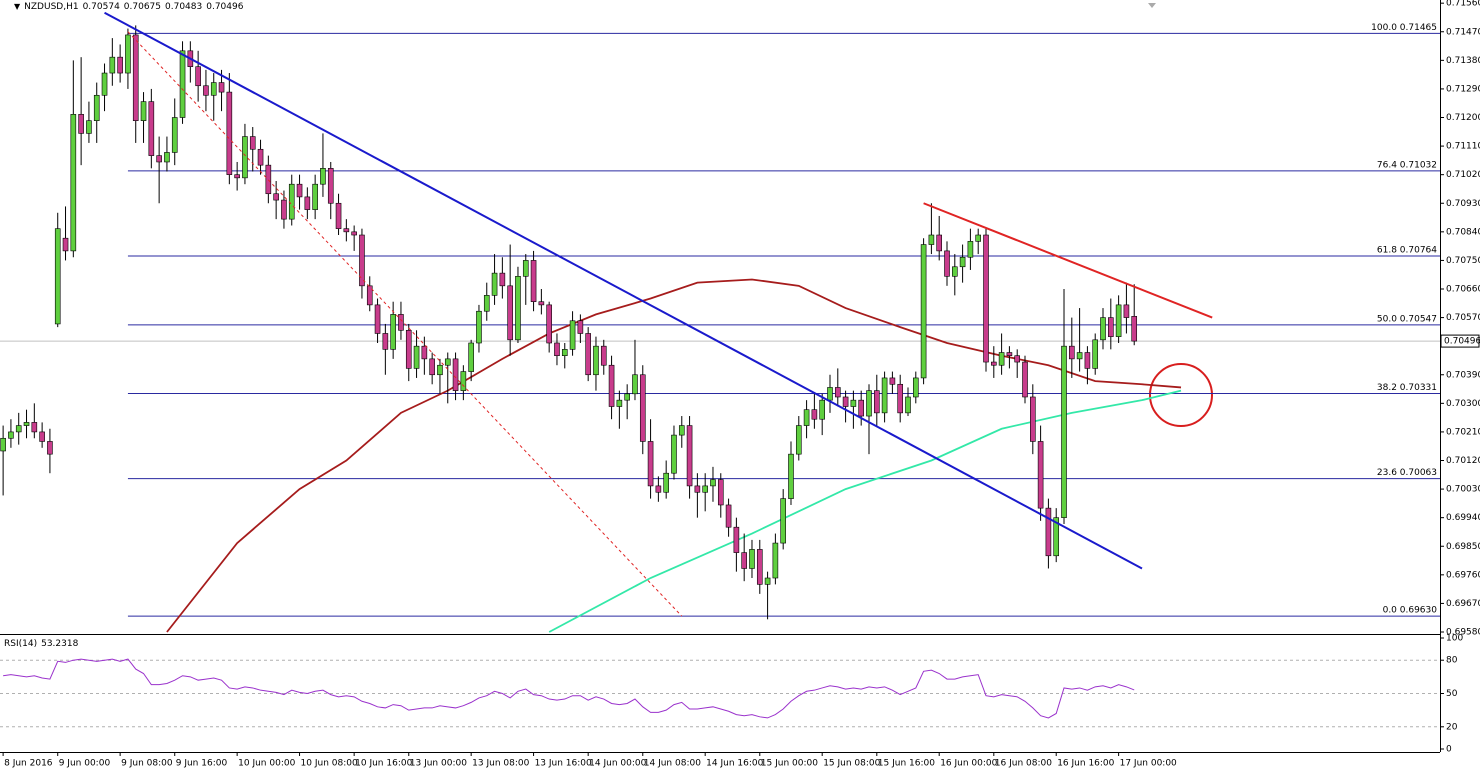 This screenshot has width=1480, height=772. Describe the element at coordinates (1407, 473) in the screenshot. I see `fib-label: 23.6 0.70063` at that location.